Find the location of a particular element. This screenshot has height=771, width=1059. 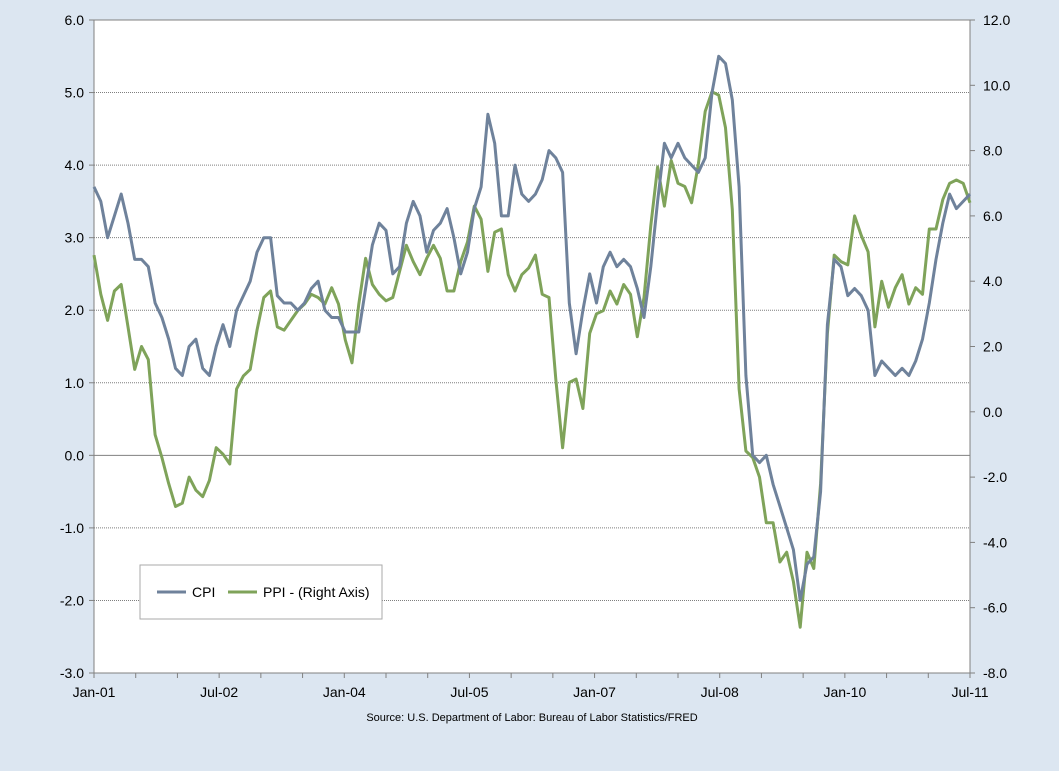

right-tick-label: 12.0 is located at coordinates (996, 20).